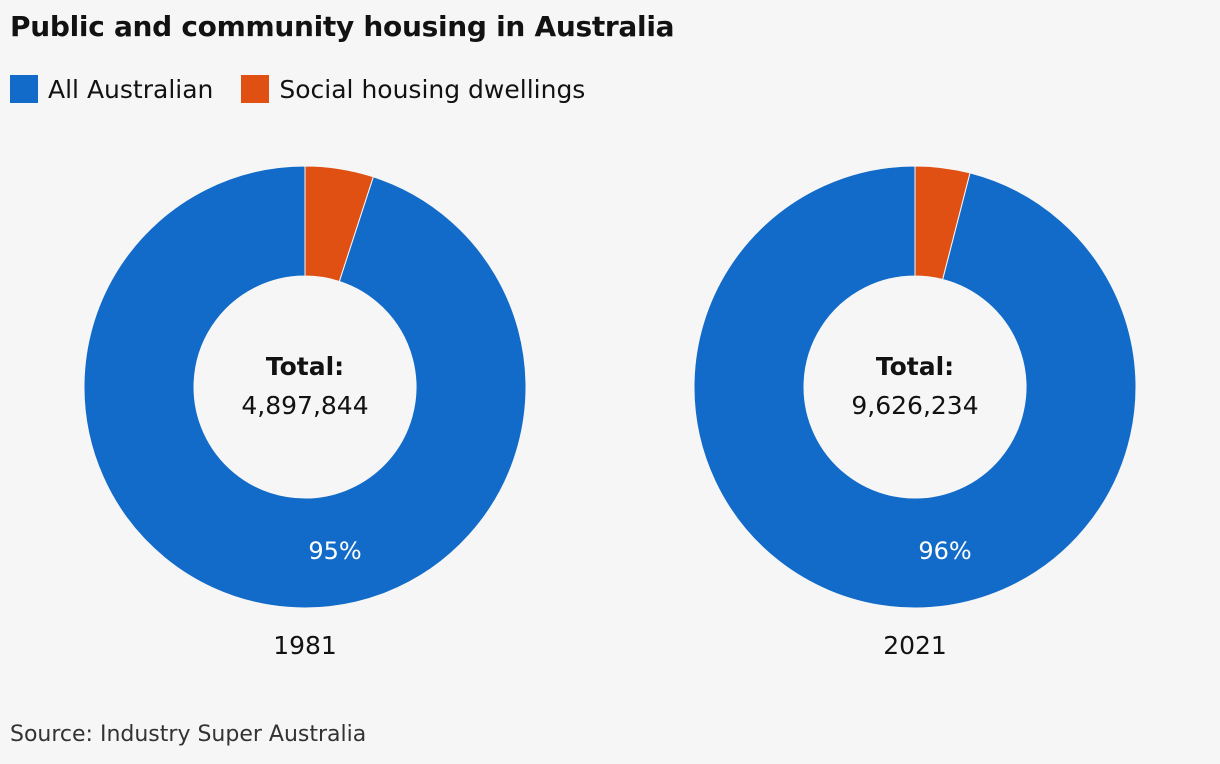 Image resolution: width=1220 pixels, height=764 pixels. I want to click on legend-item-social-housing: Social housing dwellings, so click(413, 89).